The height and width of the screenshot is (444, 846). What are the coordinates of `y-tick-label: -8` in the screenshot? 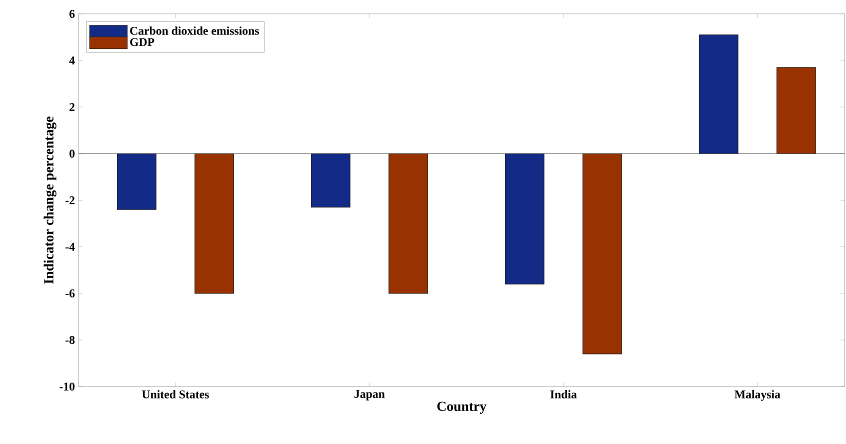 It's located at (70, 340).